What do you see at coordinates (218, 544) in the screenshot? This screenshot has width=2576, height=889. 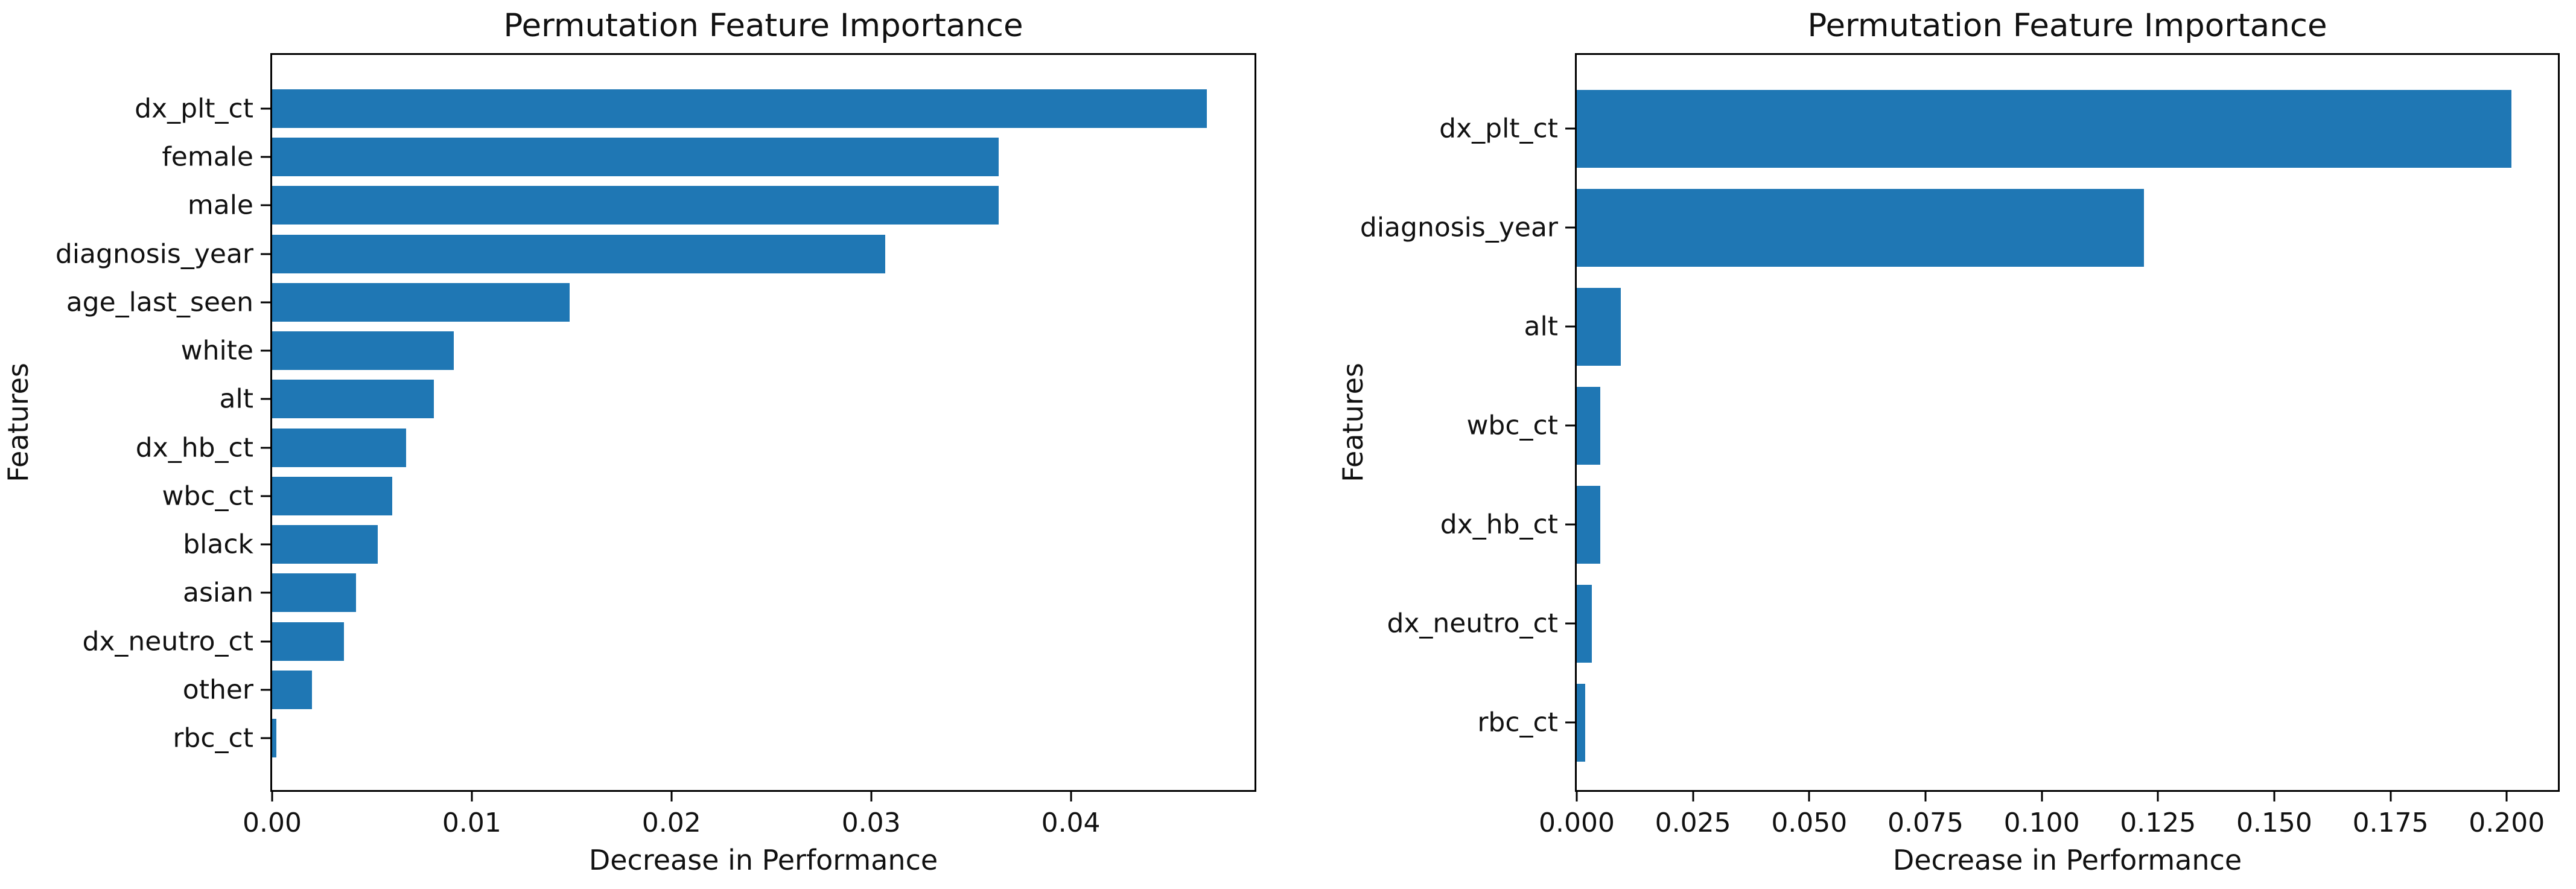 I see `y-tick-label-black: black` at bounding box center [218, 544].